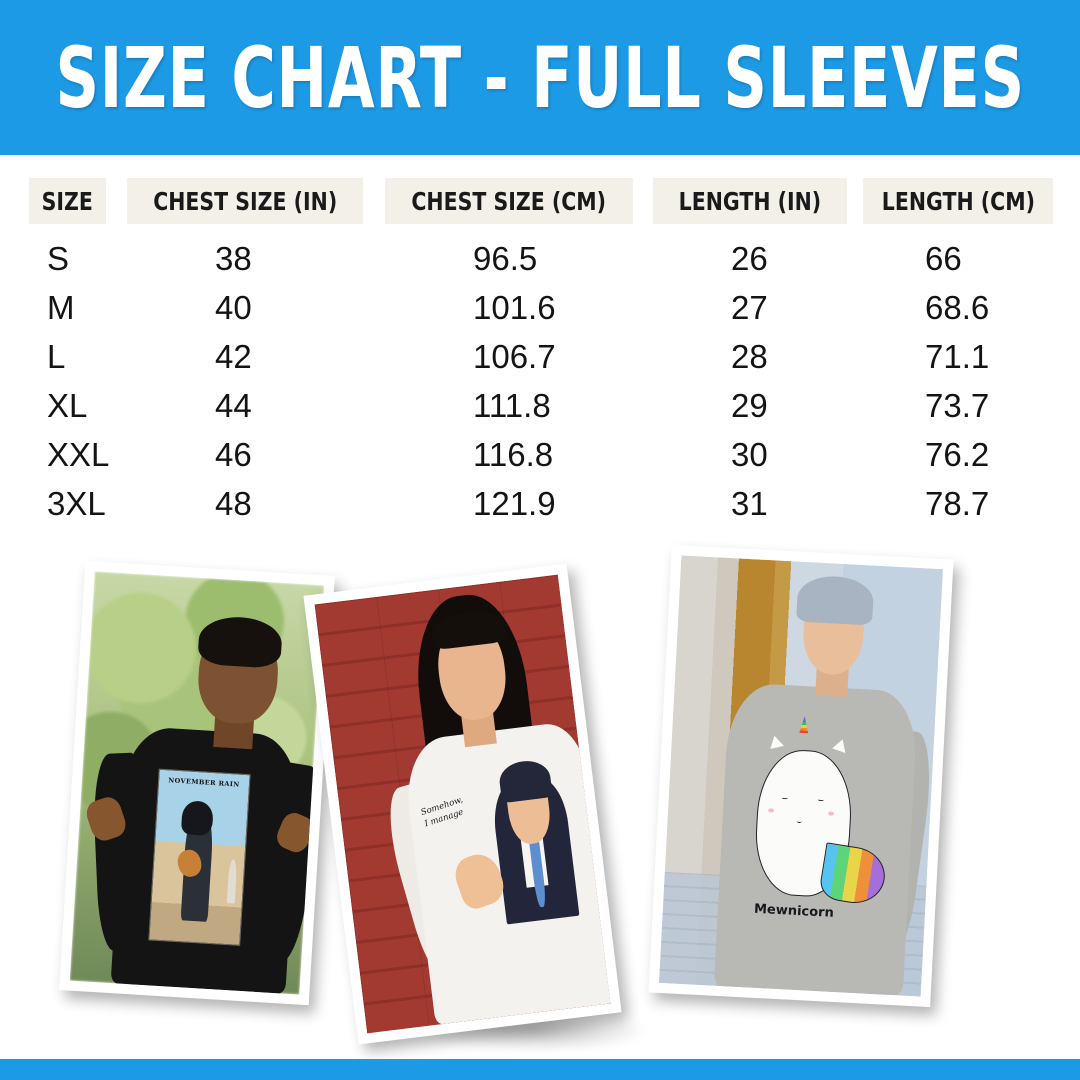 The height and width of the screenshot is (1080, 1080). I want to click on table-row: XXL 46 116.8 30 76.2, so click(540, 454).